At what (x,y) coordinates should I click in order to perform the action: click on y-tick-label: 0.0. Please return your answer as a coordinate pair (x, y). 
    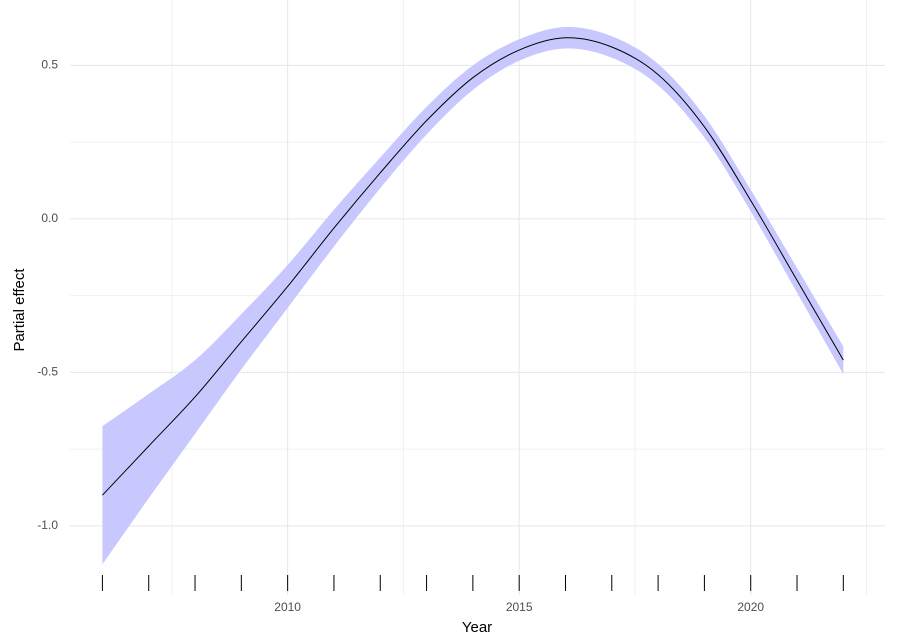
    Looking at the image, I should click on (49, 218).